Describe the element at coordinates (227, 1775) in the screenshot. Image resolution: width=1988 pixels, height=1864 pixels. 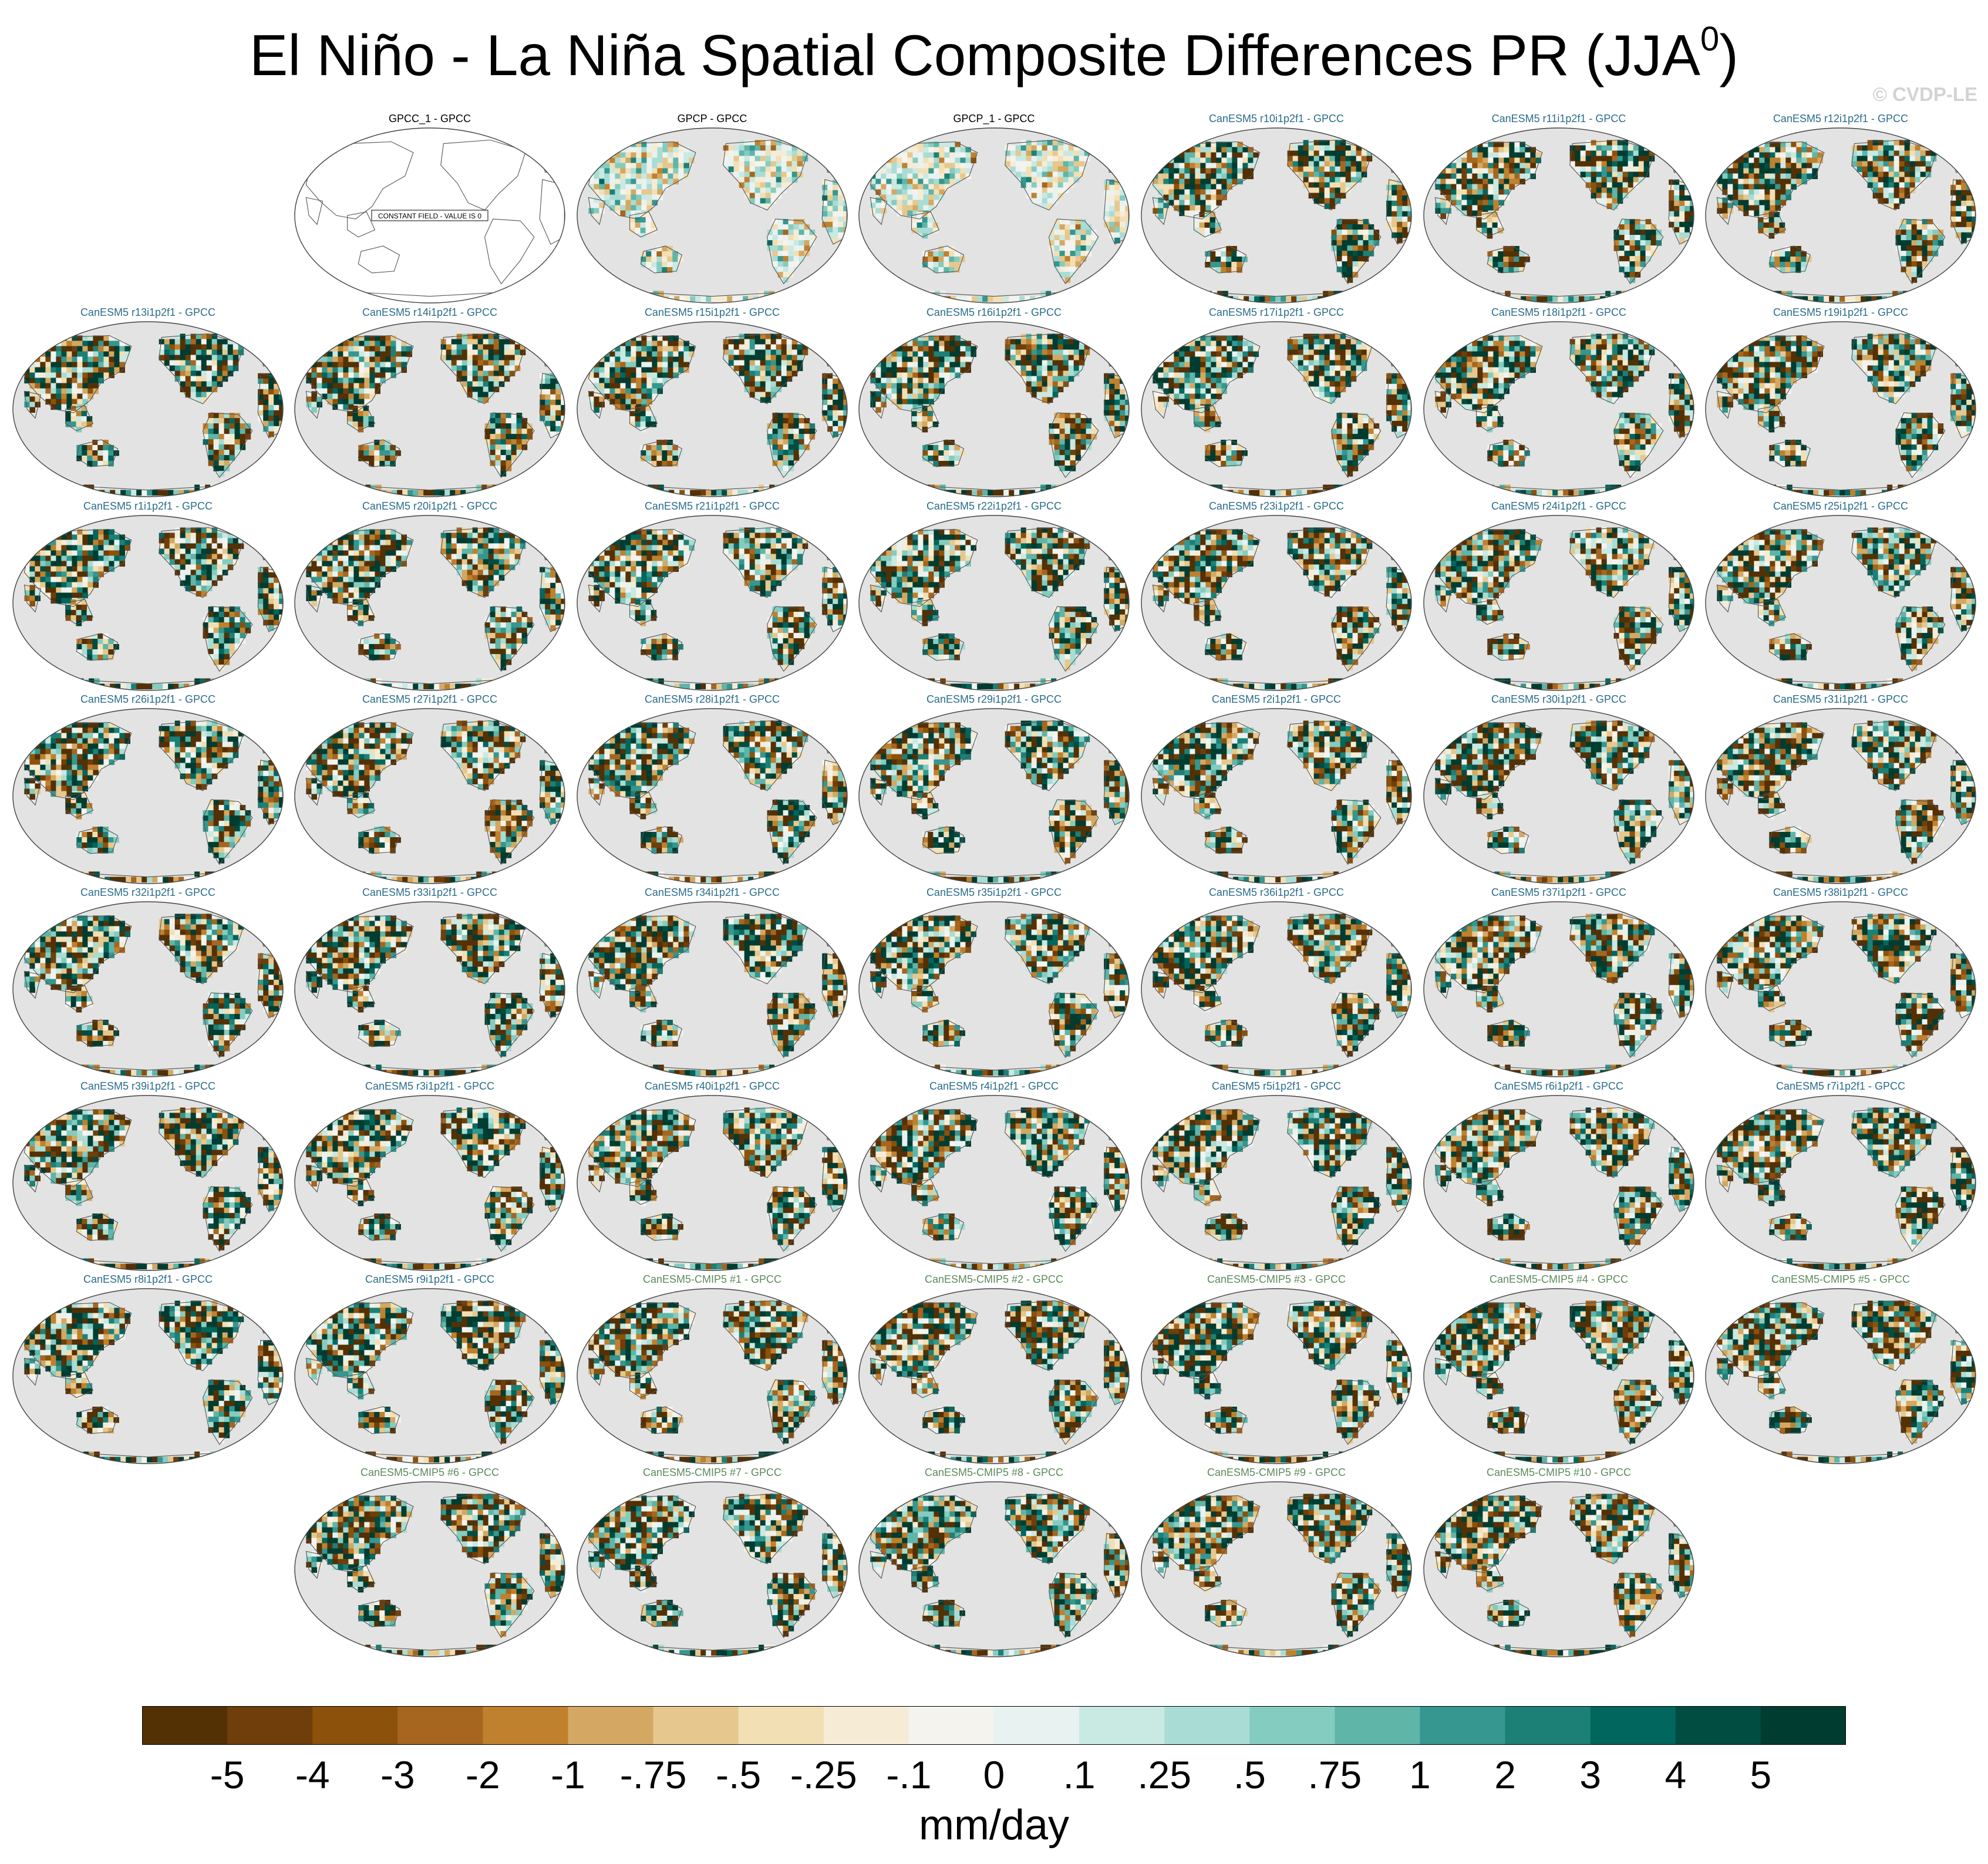
I see `colorbar-tick-label: -5` at that location.